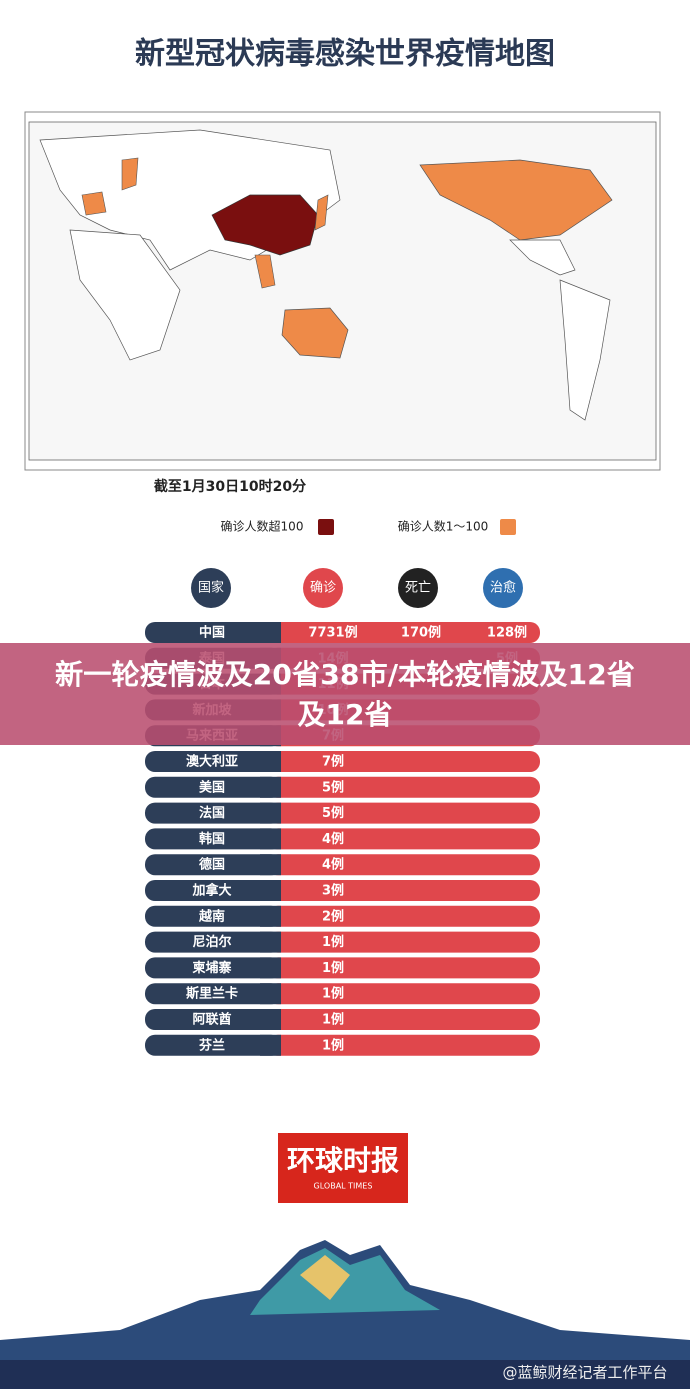 This screenshot has height=1389, width=690. What do you see at coordinates (230, 486) in the screenshot?
I see `date: 截至1月30日10时20分` at bounding box center [230, 486].